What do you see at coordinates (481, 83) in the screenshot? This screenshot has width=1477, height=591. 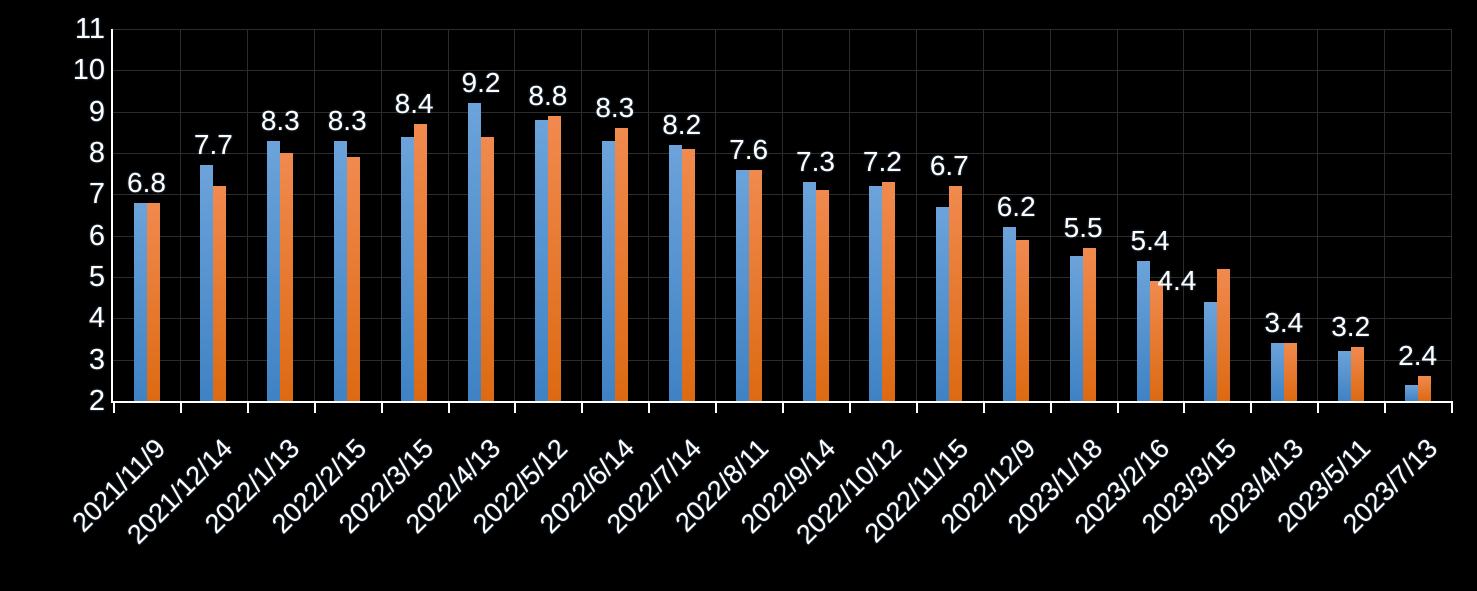 I see `data-label: 9.2` at bounding box center [481, 83].